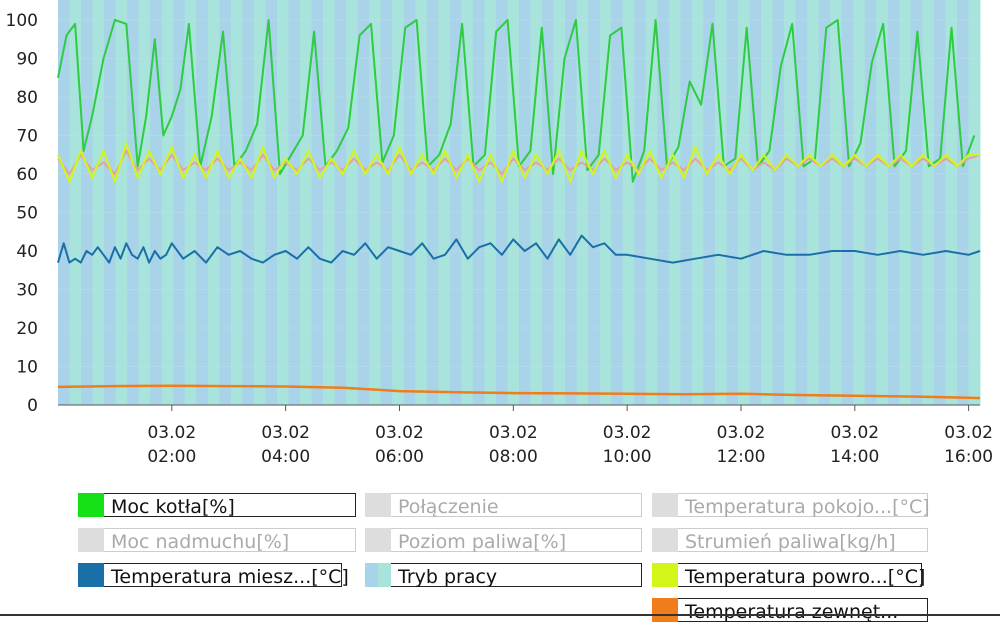 The image size is (1000, 625). What do you see at coordinates (482, 542) in the screenshot?
I see `legend-label: Poziom paliwa[%]` at bounding box center [482, 542].